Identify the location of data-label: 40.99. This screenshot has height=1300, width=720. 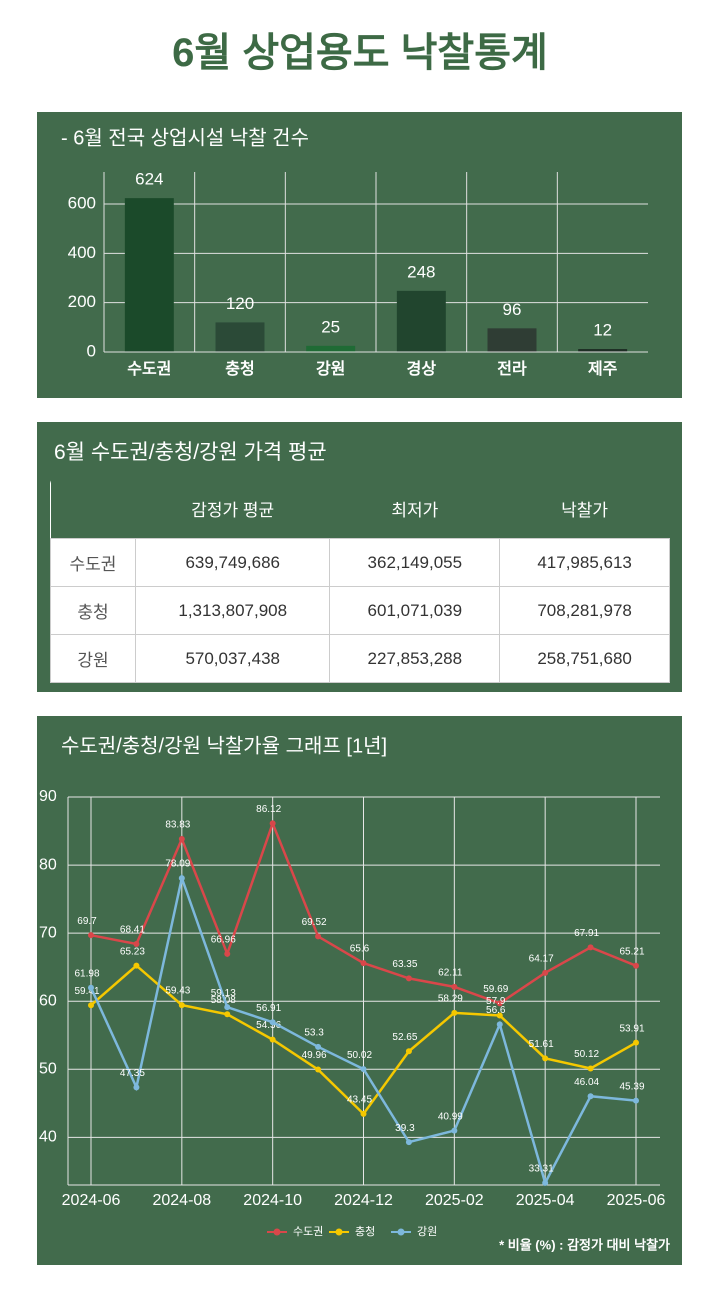
(450, 1116).